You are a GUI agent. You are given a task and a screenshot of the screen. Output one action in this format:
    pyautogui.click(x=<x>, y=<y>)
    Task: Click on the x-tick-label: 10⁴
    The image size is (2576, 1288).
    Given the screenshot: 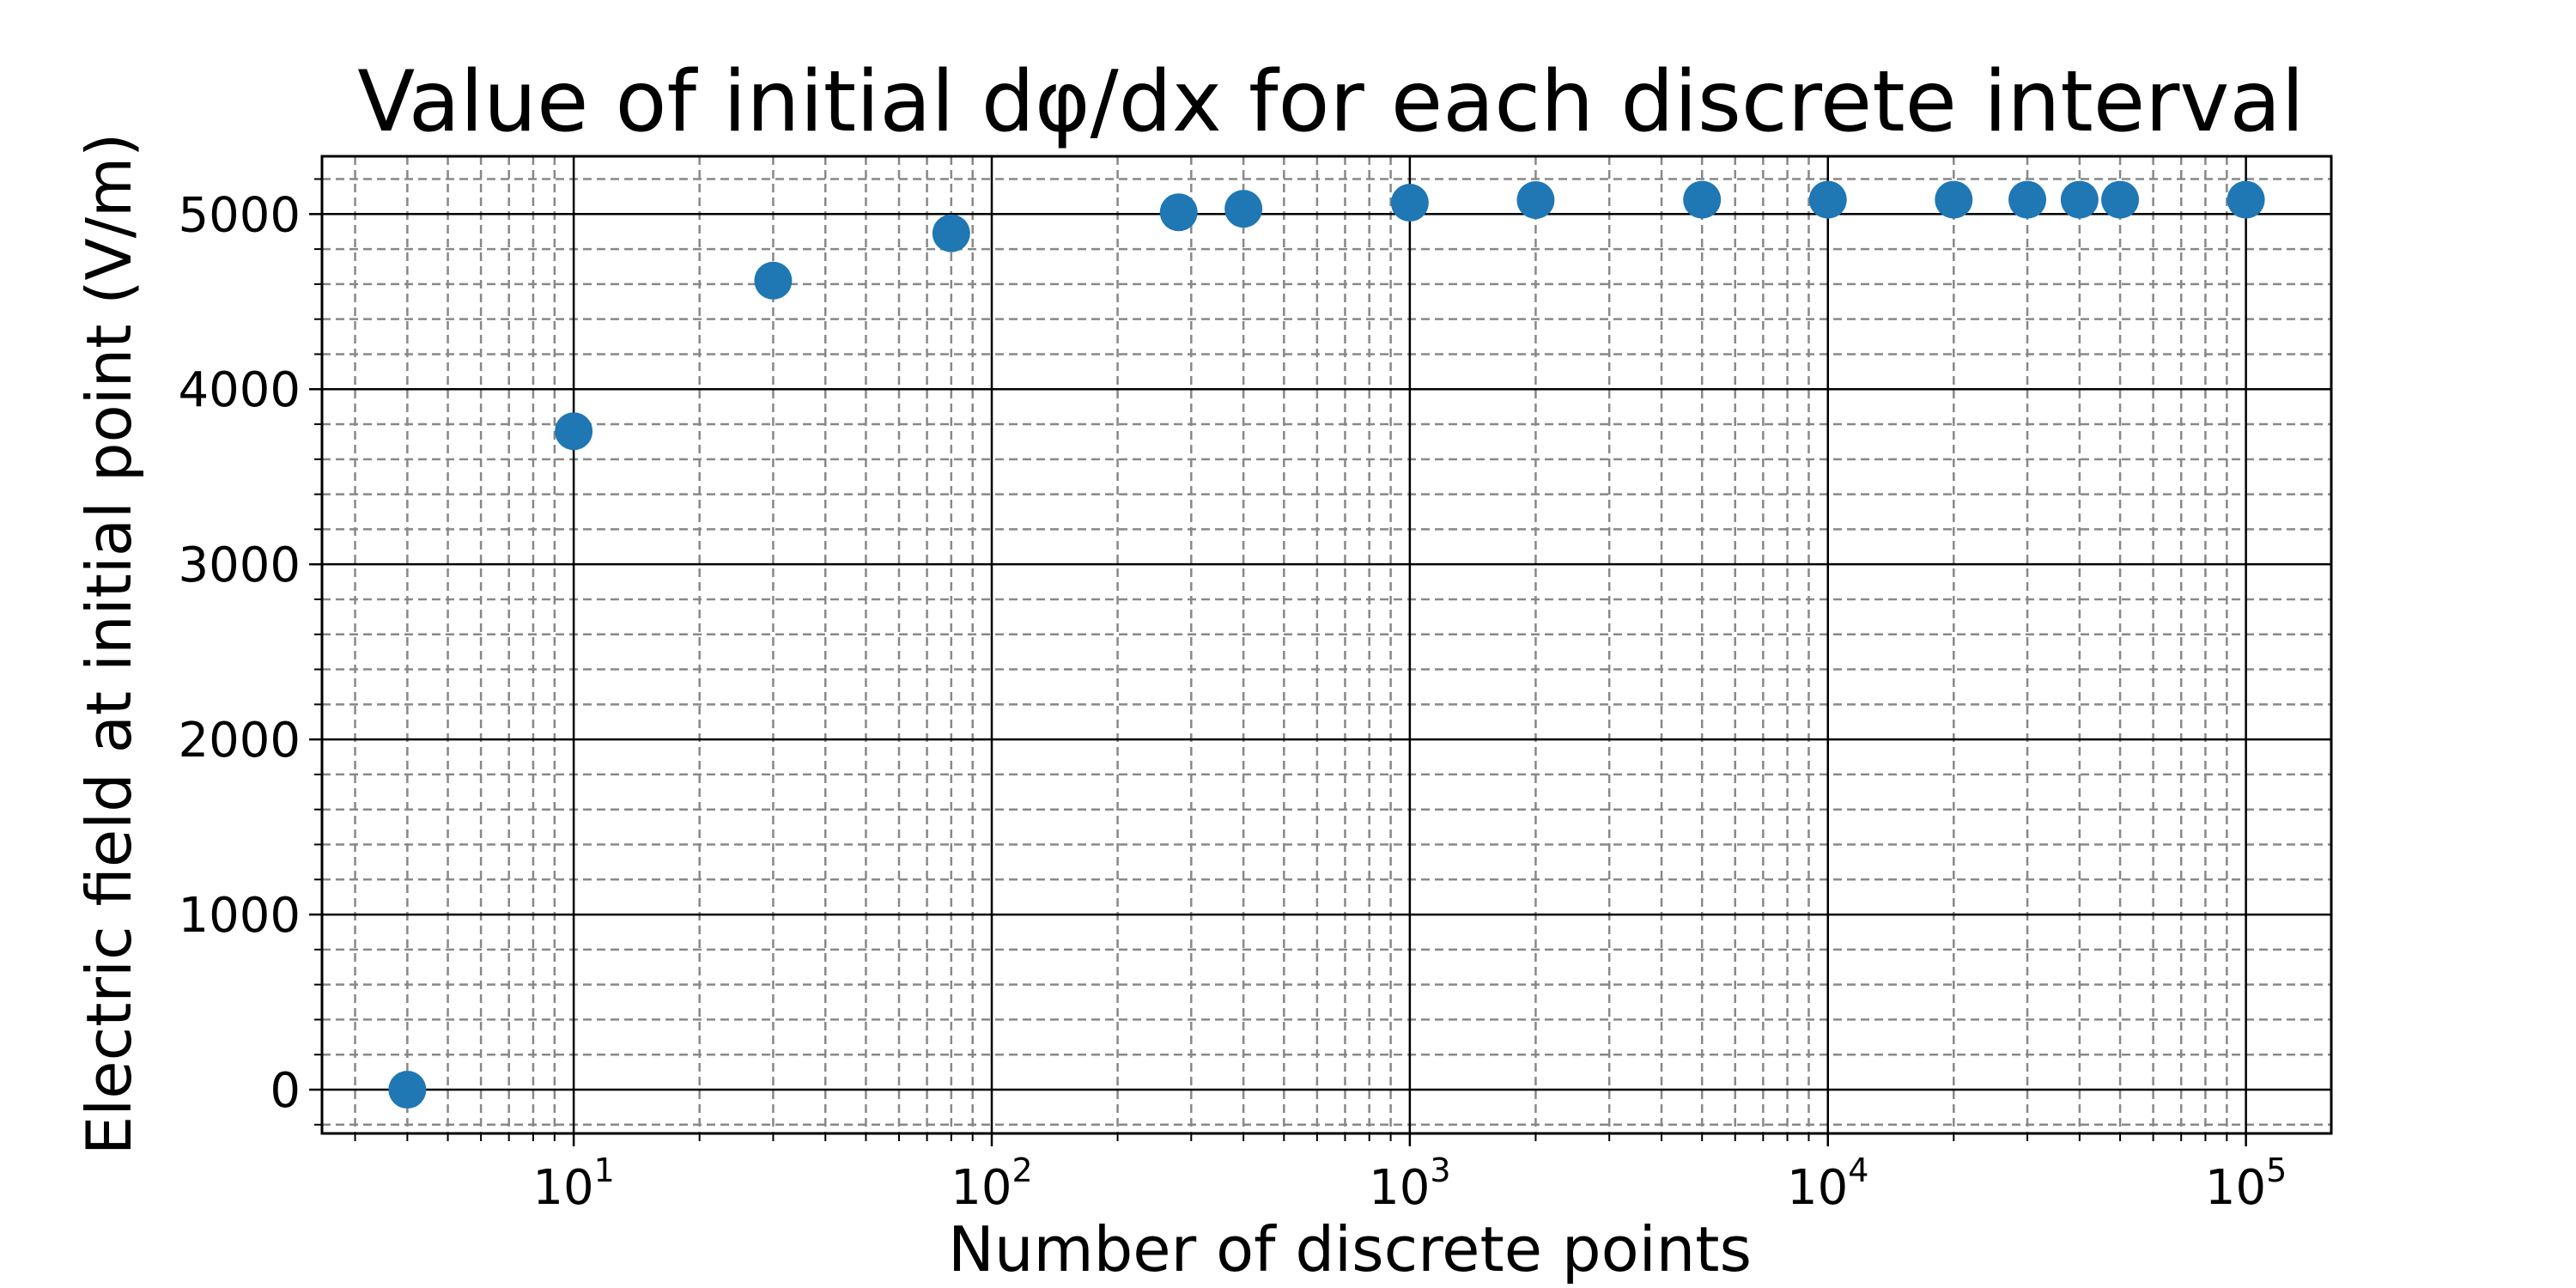 What is the action you would take?
    pyautogui.click(x=1828, y=1184)
    